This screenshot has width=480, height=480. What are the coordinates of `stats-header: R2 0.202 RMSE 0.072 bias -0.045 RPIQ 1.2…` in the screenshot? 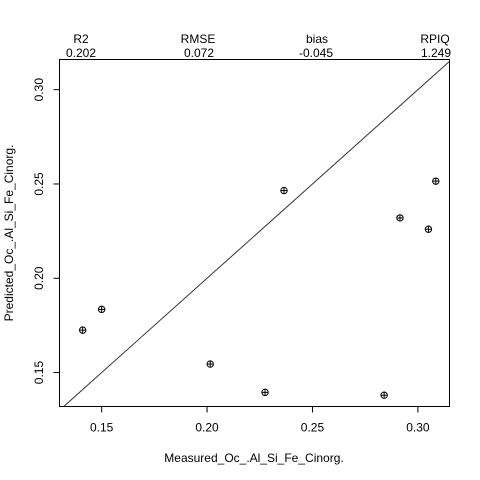 It's located at (258, 46).